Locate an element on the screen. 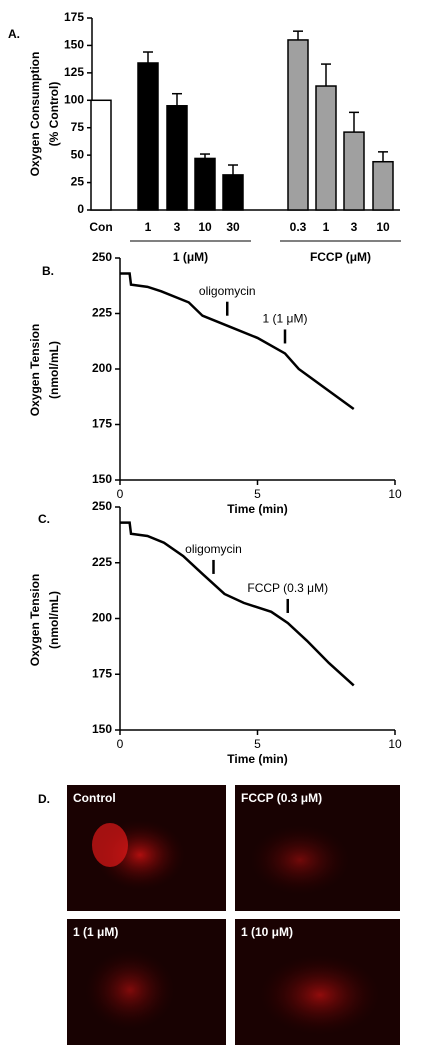 Image resolution: width=423 pixels, height=1050 pixels. y-tick-label: 50 is located at coordinates (78, 154).